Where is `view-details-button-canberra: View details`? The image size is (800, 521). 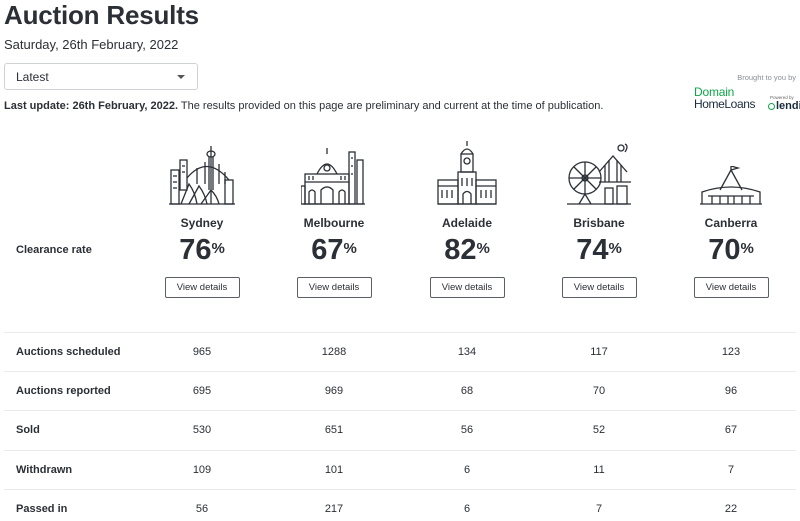
view-details-button-canberra: View details is located at coordinates (731, 287).